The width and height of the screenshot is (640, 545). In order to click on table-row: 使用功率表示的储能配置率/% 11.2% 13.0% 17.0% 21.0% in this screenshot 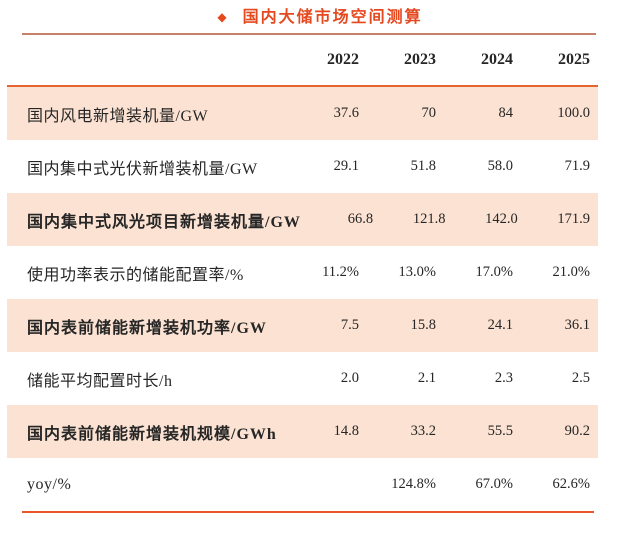, I will do `click(302, 272)`.